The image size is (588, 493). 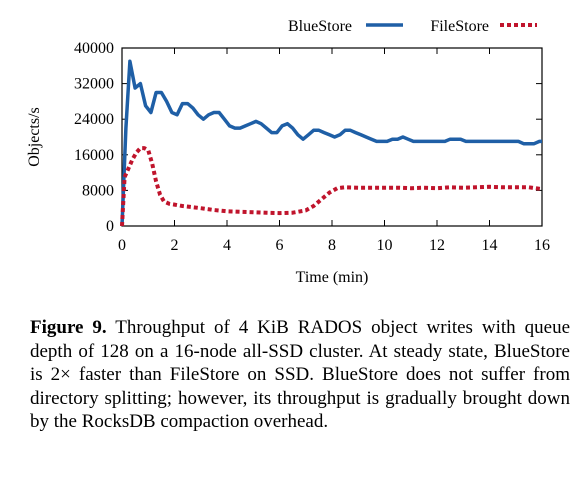 I want to click on x-axis-label: Time (min), so click(x=332, y=277).